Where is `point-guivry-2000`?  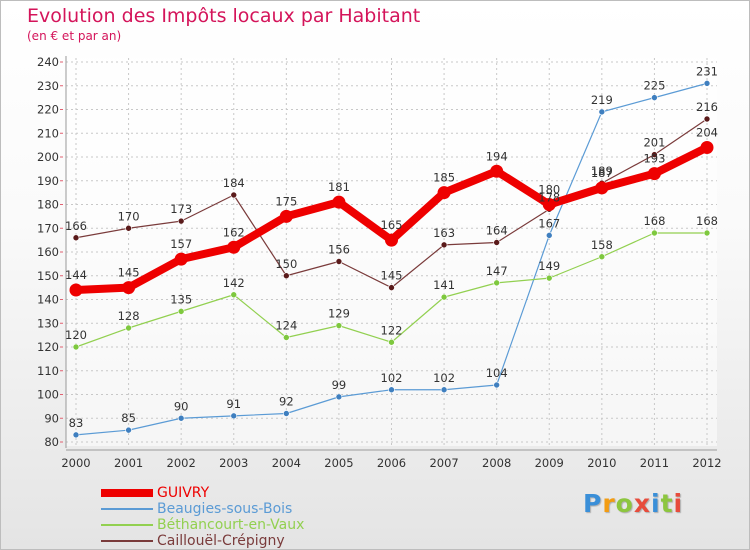 point-guivry-2000 is located at coordinates (76, 290).